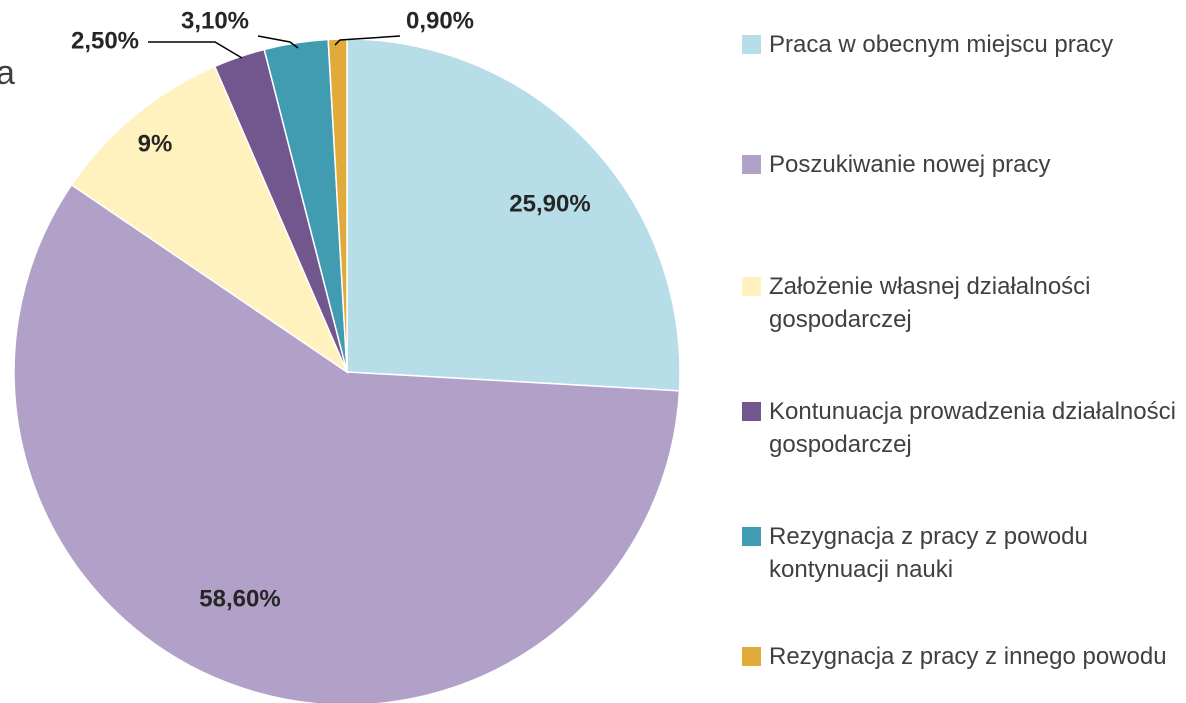  I want to click on annotation: a, so click(7, 73).